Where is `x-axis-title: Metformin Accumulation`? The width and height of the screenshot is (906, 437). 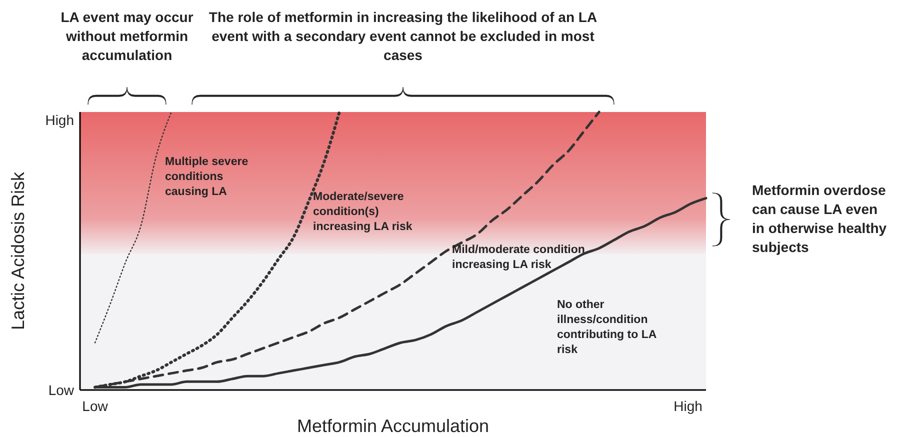 x-axis-title: Metformin Accumulation is located at coordinates (393, 426).